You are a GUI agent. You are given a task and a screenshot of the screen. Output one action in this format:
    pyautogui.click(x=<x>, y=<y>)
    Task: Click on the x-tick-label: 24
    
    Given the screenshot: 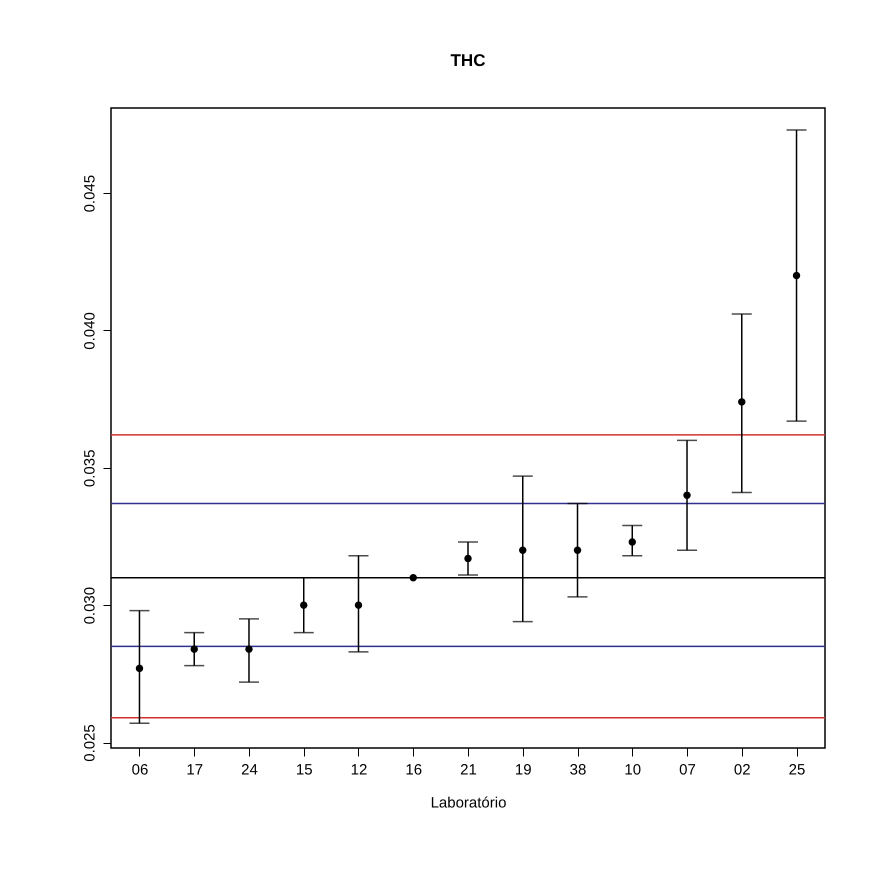 What is the action you would take?
    pyautogui.click(x=249, y=770)
    